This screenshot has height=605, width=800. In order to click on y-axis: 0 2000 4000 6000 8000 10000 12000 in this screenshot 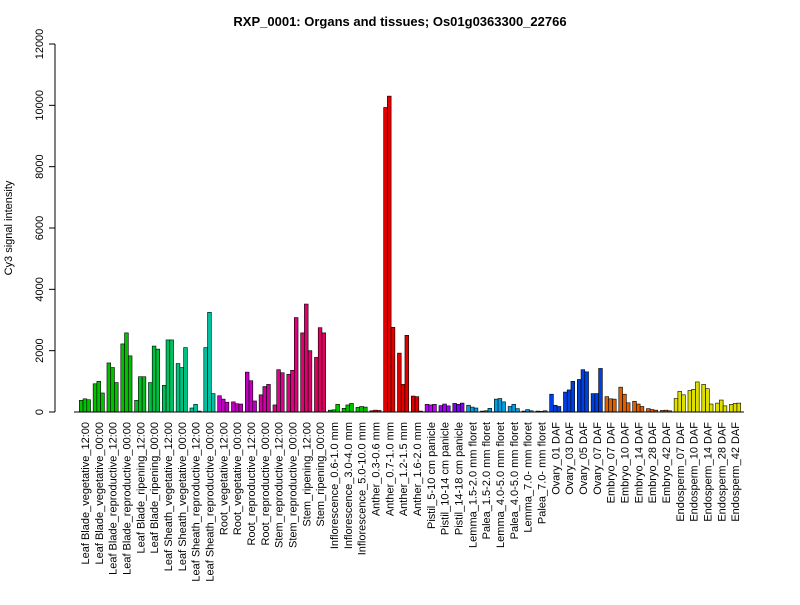, I will do `click(45, 222)`.